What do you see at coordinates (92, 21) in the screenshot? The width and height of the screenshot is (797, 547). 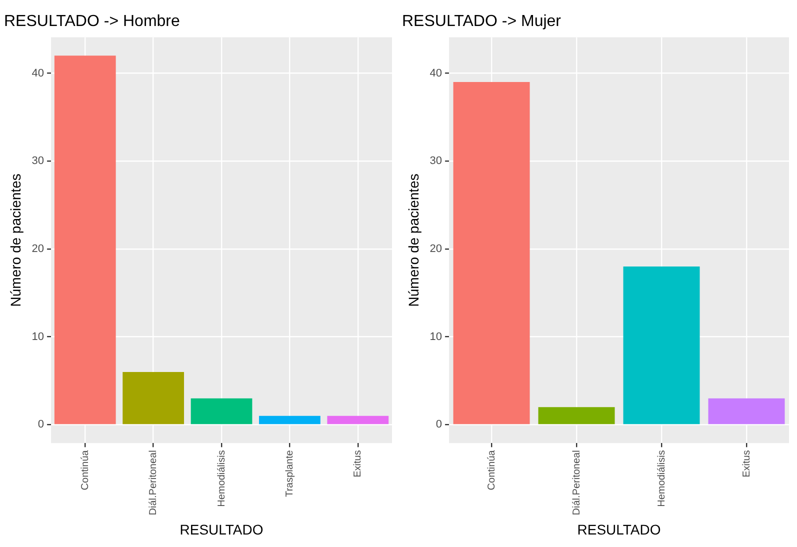 I see `chart-title: RESULTADO -> Hombre` at bounding box center [92, 21].